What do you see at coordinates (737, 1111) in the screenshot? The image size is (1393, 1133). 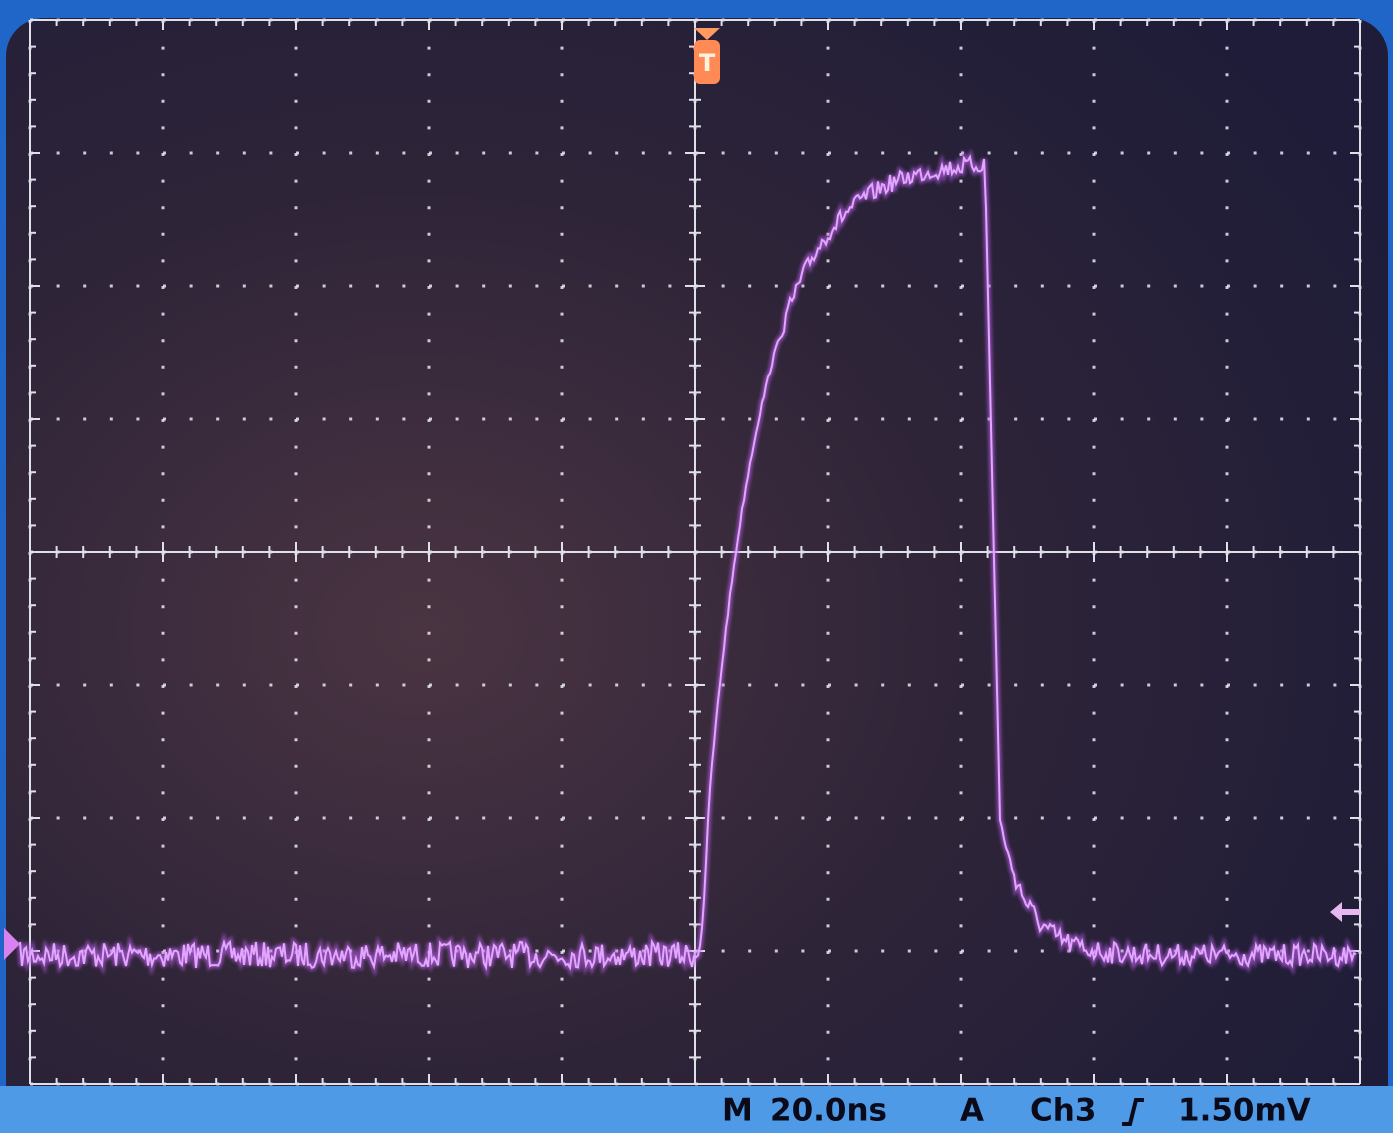 I see `timebase-label: M` at bounding box center [737, 1111].